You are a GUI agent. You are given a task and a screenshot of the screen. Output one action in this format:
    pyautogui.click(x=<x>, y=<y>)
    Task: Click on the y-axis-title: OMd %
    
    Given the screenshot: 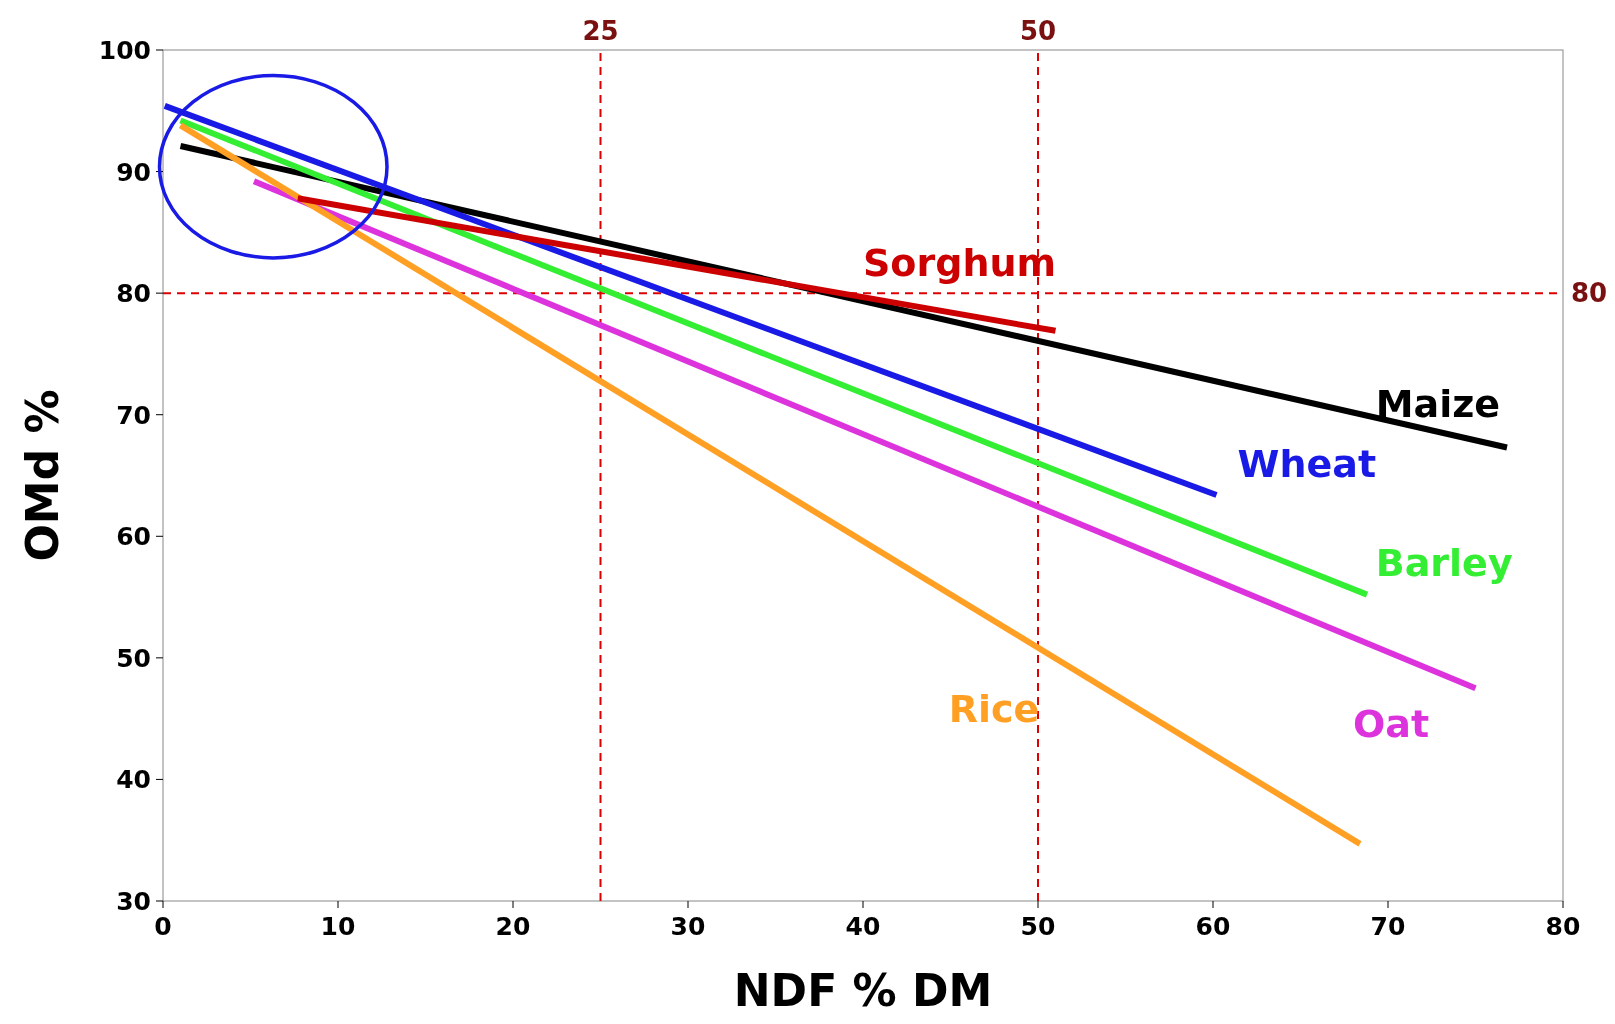 What is the action you would take?
    pyautogui.click(x=42, y=475)
    